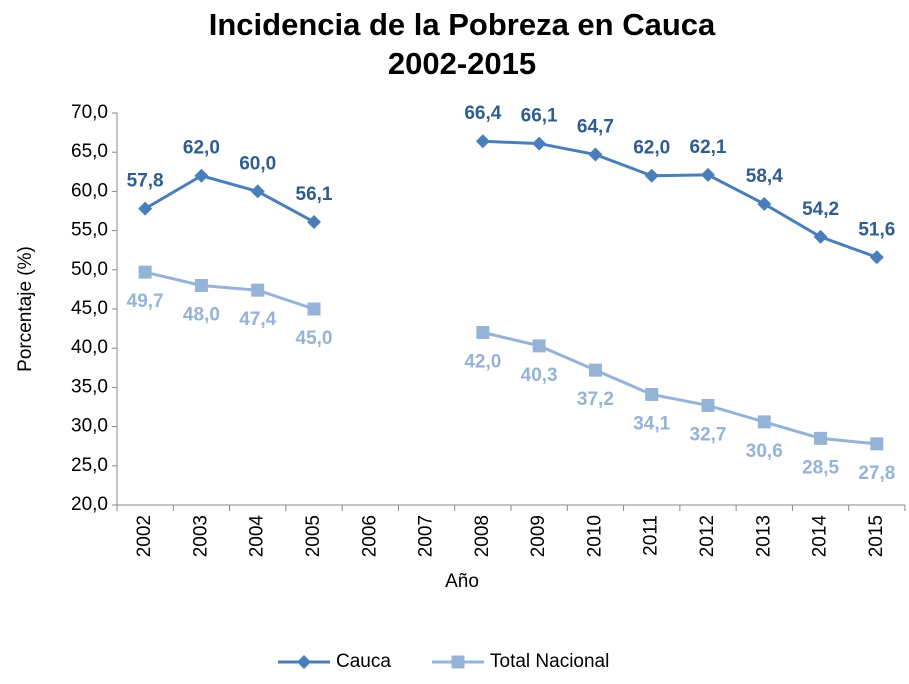 This screenshot has width=909, height=684. I want to click on legend-label: Total Nacional, so click(549, 661).